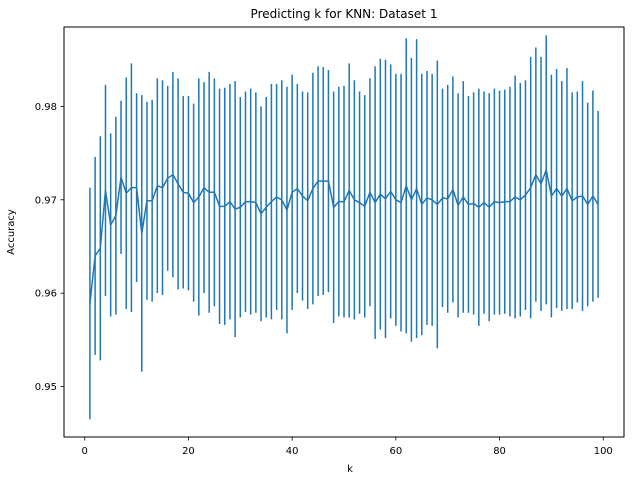 Image resolution: width=640 pixels, height=480 pixels. What do you see at coordinates (46, 107) in the screenshot?
I see `y-tick-label: 0.98` at bounding box center [46, 107].